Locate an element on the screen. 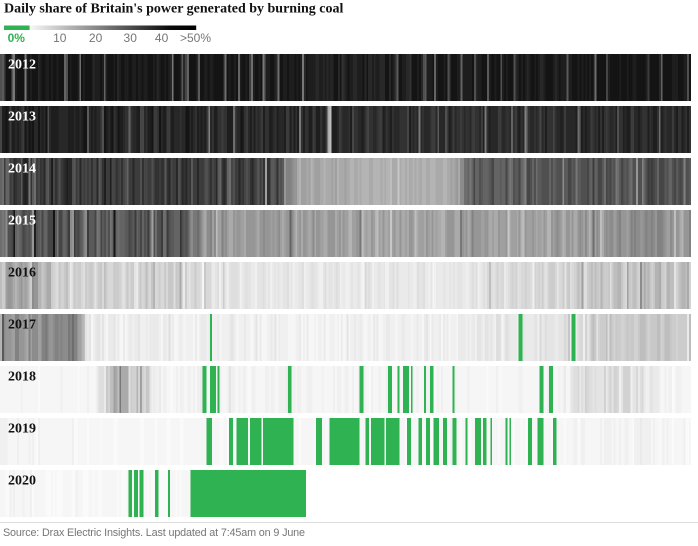 The width and height of the screenshot is (698, 546). svg-text: 10 is located at coordinates (60, 38).